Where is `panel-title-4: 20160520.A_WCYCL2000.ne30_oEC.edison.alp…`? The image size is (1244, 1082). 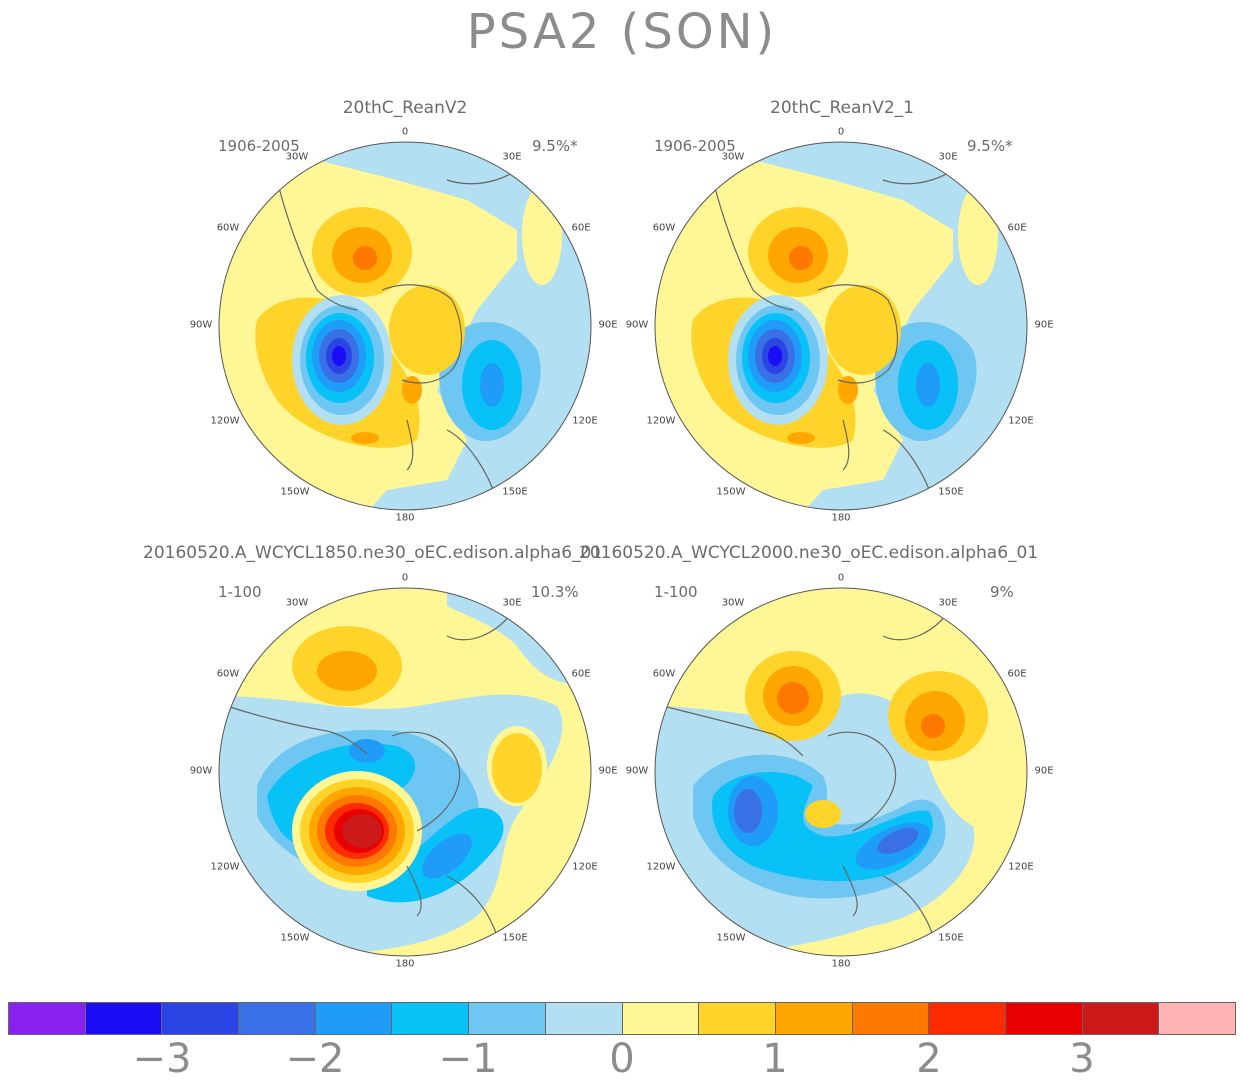 panel-title-4: 20160520.A_WCYCL2000.ne30_oEC.edison.alp… is located at coordinates (809, 553).